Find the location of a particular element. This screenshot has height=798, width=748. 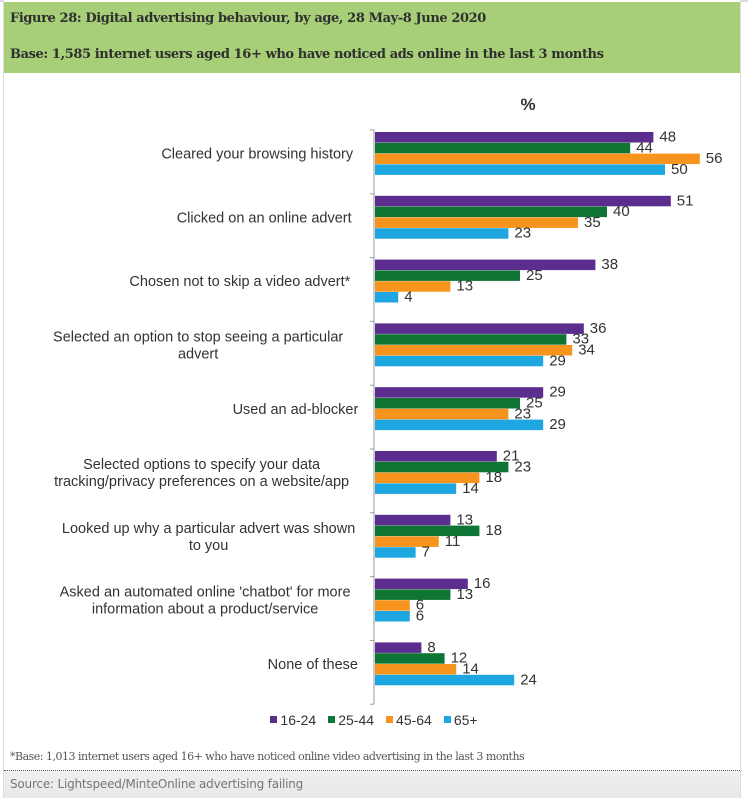

category-label-line: Selected options to specify your data is located at coordinates (202, 465).